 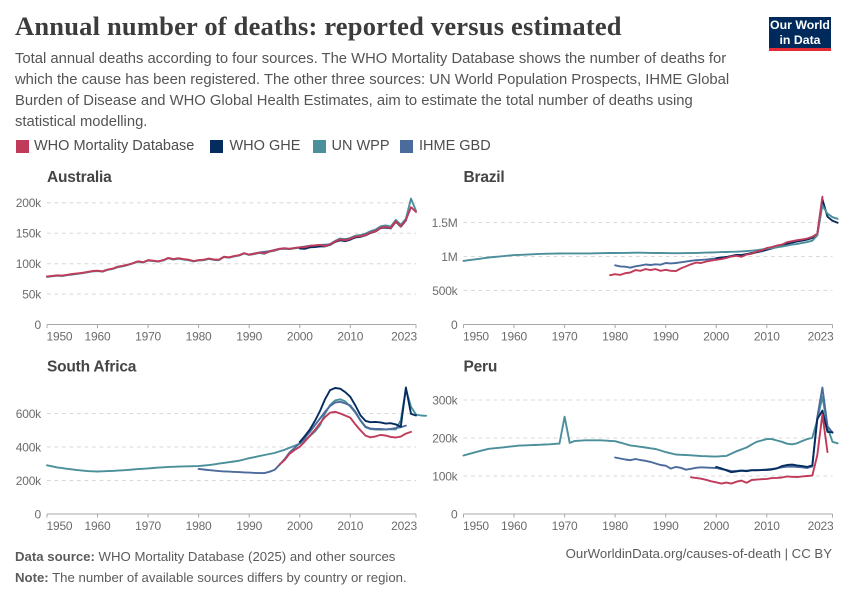 I want to click on svg-text: 600k, so click(x=29, y=414).